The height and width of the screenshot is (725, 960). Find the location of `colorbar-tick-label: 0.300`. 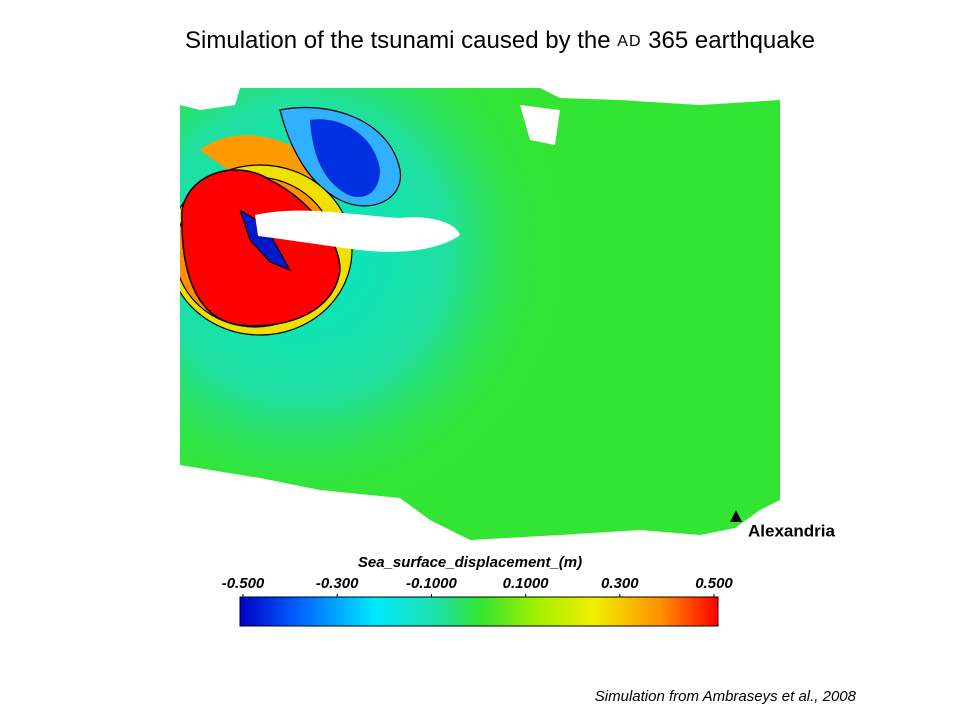

colorbar-tick-label: 0.300 is located at coordinates (620, 583).